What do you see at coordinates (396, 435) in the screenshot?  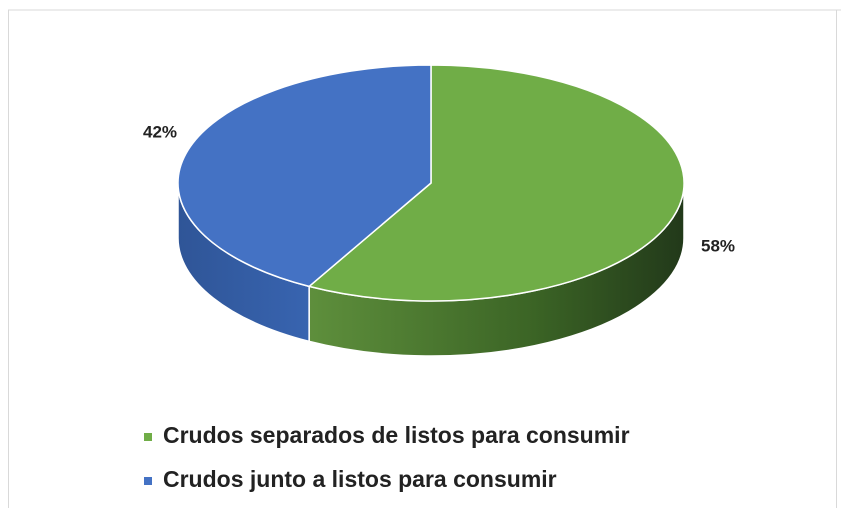 I see `legend-label: Crudos separados de listos para consumir` at bounding box center [396, 435].